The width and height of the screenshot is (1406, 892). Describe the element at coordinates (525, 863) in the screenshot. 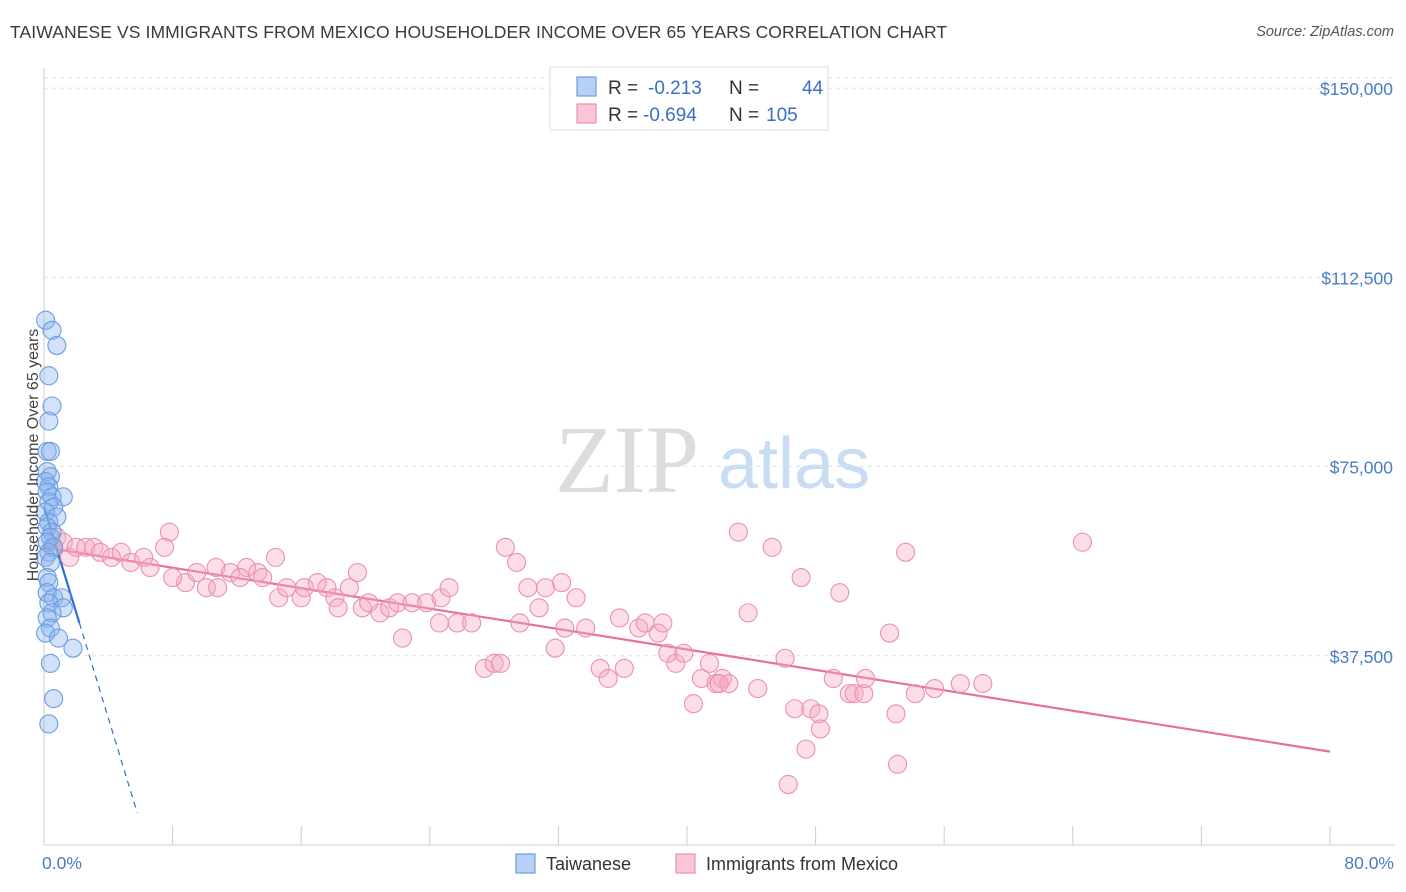

I see `bottom-legend-swatch-taiwanese` at that location.